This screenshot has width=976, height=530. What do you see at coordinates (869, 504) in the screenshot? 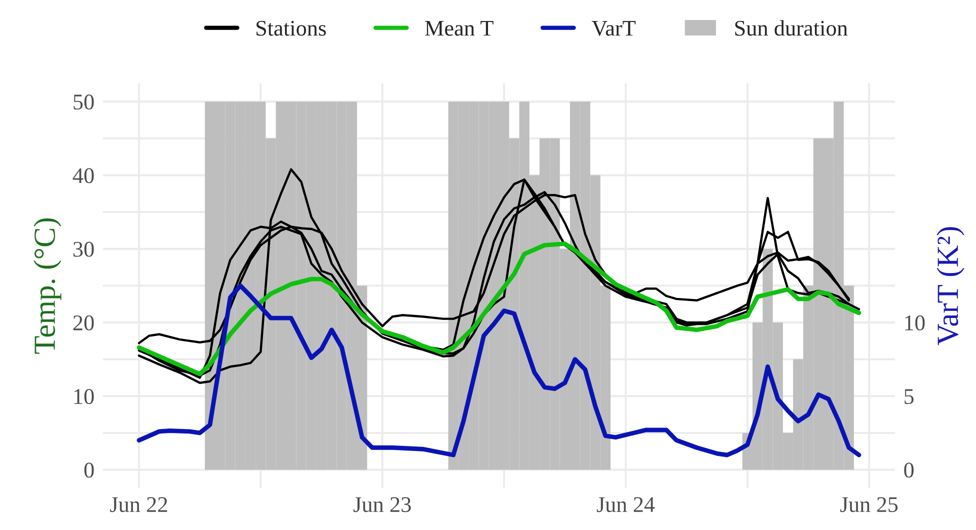
I see `x-tick-label: Jun 25` at bounding box center [869, 504].